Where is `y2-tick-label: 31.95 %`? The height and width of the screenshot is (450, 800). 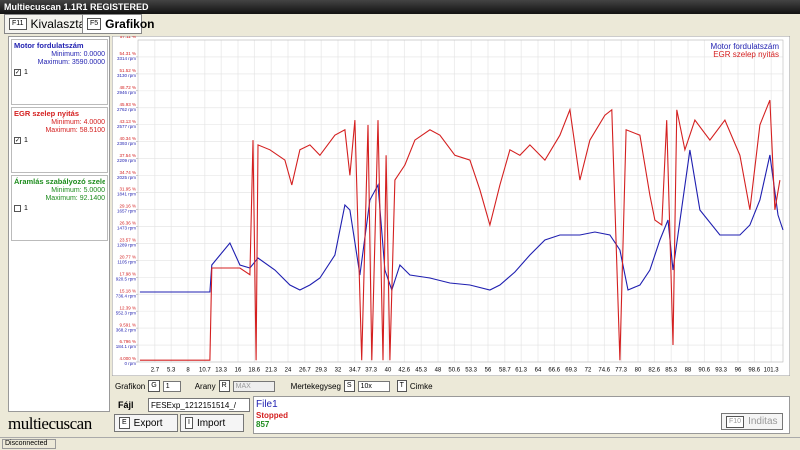
y2-tick-label: 31.95 % is located at coordinates (127, 189).